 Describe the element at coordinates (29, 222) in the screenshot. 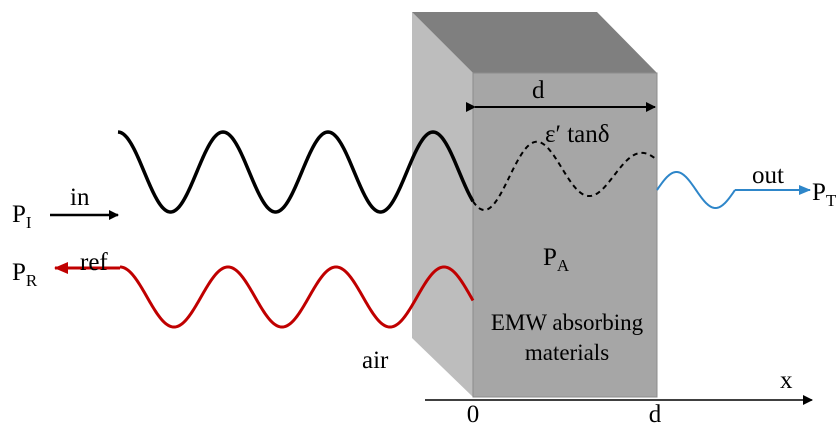

I see `subscript: I` at that location.